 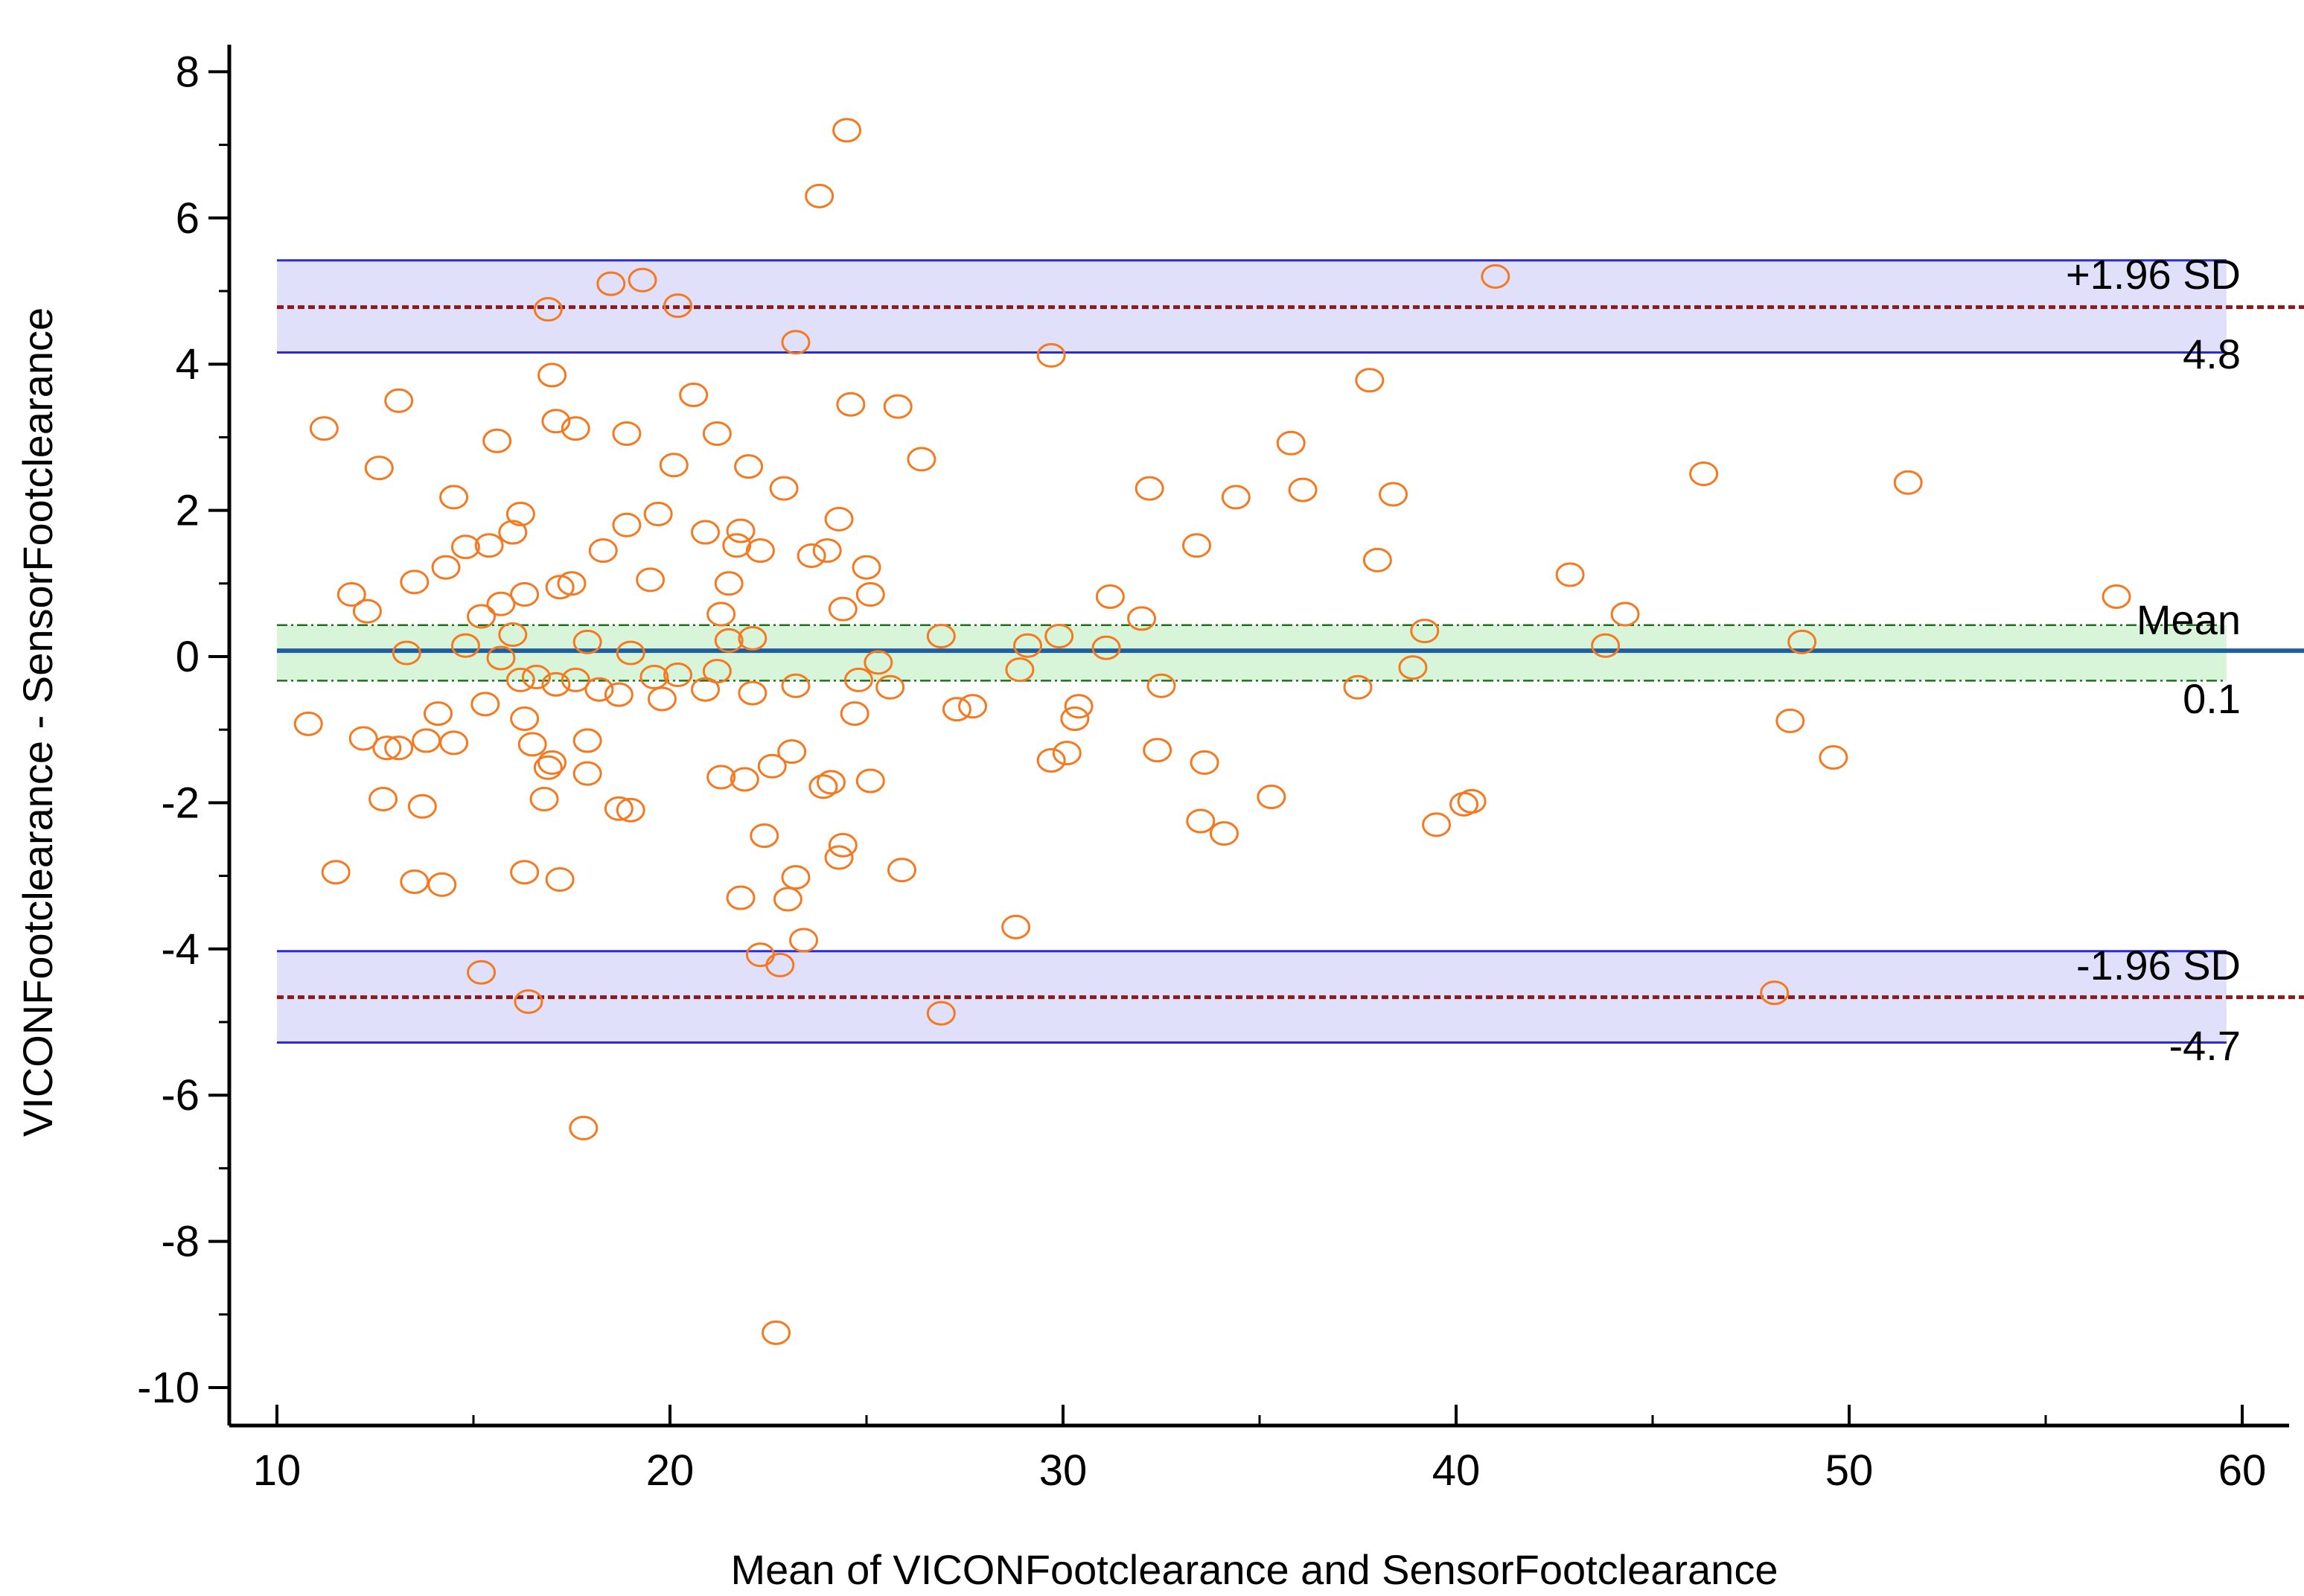 What do you see at coordinates (169, 1388) in the screenshot?
I see `y-tick-label--10: -10` at bounding box center [169, 1388].